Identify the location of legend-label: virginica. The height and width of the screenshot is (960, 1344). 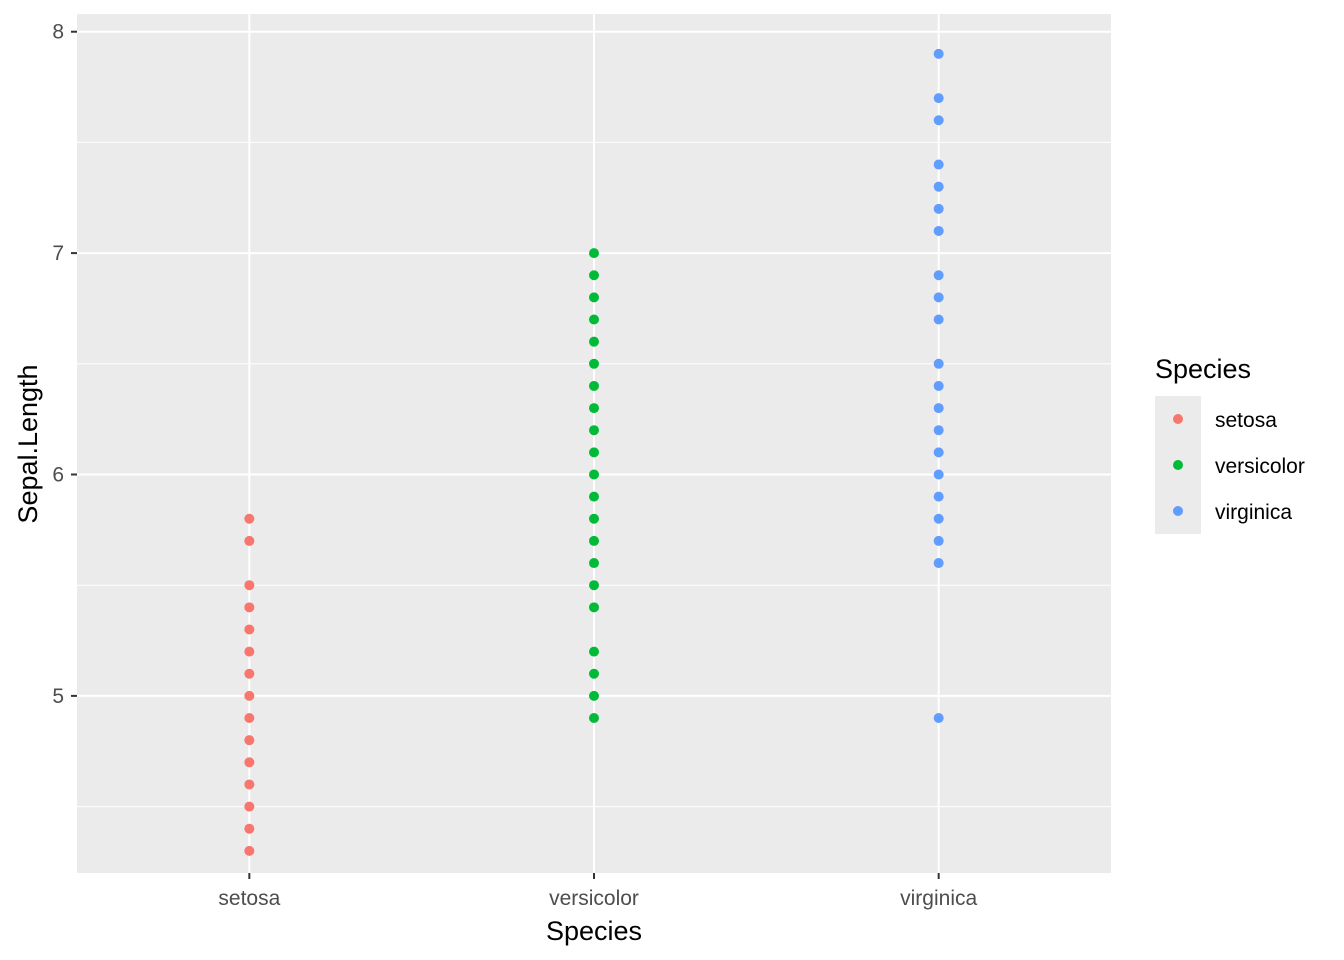
(1253, 512).